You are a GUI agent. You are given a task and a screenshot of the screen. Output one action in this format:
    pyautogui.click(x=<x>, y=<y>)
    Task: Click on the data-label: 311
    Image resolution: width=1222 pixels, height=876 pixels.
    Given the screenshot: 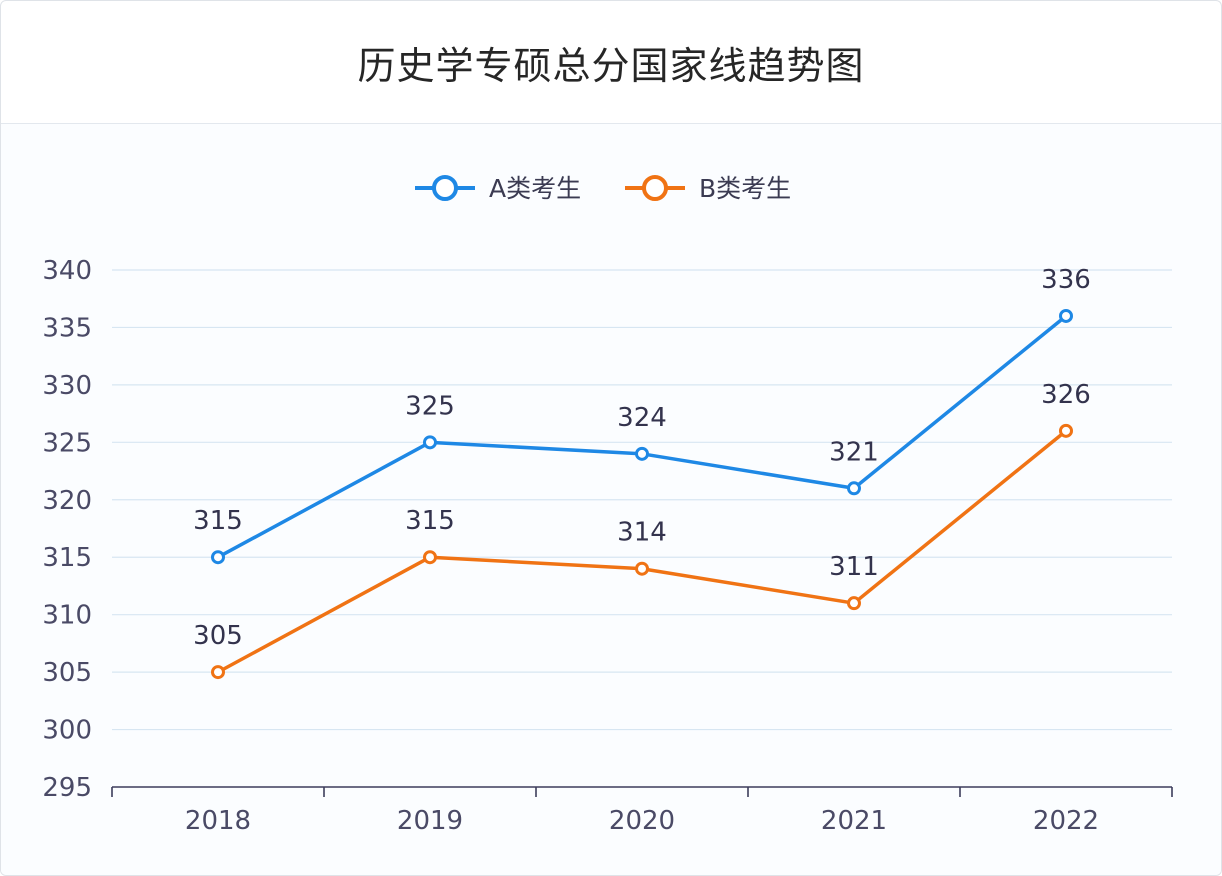 What is the action you would take?
    pyautogui.click(x=854, y=567)
    